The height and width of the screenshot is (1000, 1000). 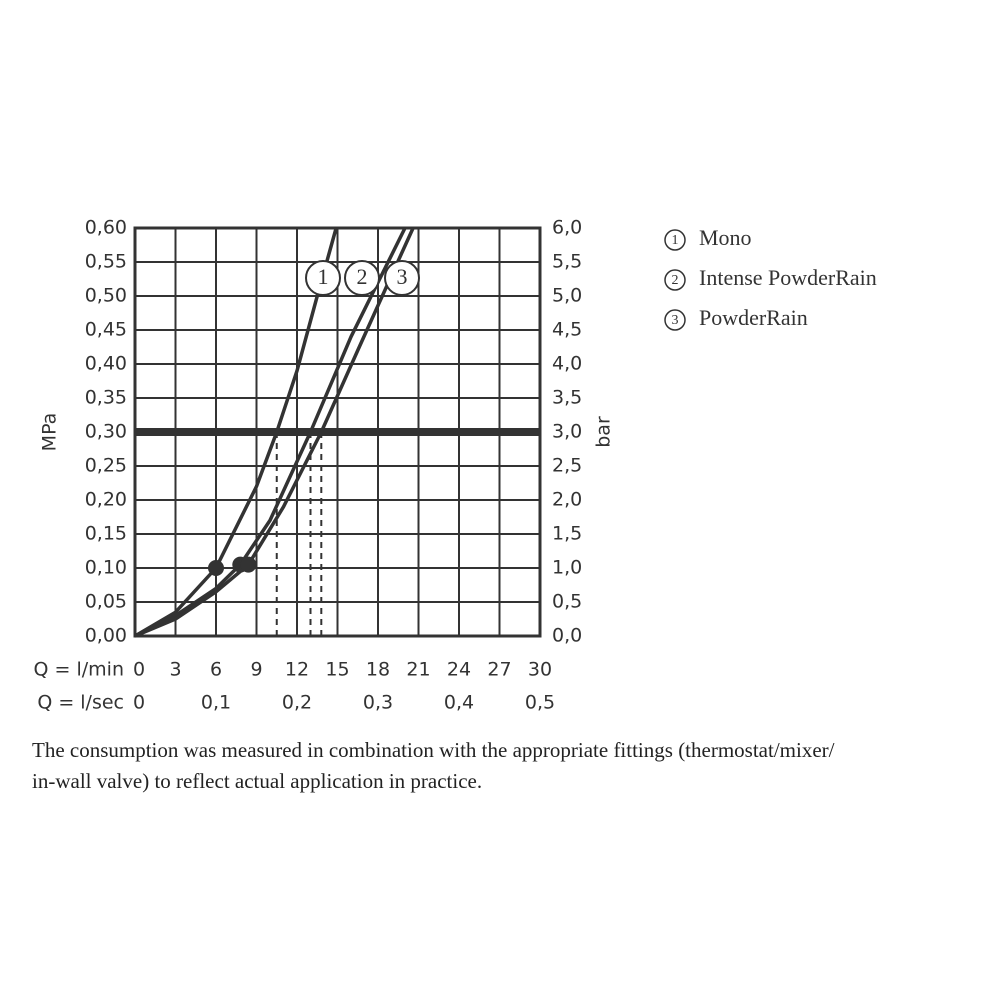 What do you see at coordinates (106, 262) in the screenshot?
I see `y-tick-label: 0,55` at bounding box center [106, 262].